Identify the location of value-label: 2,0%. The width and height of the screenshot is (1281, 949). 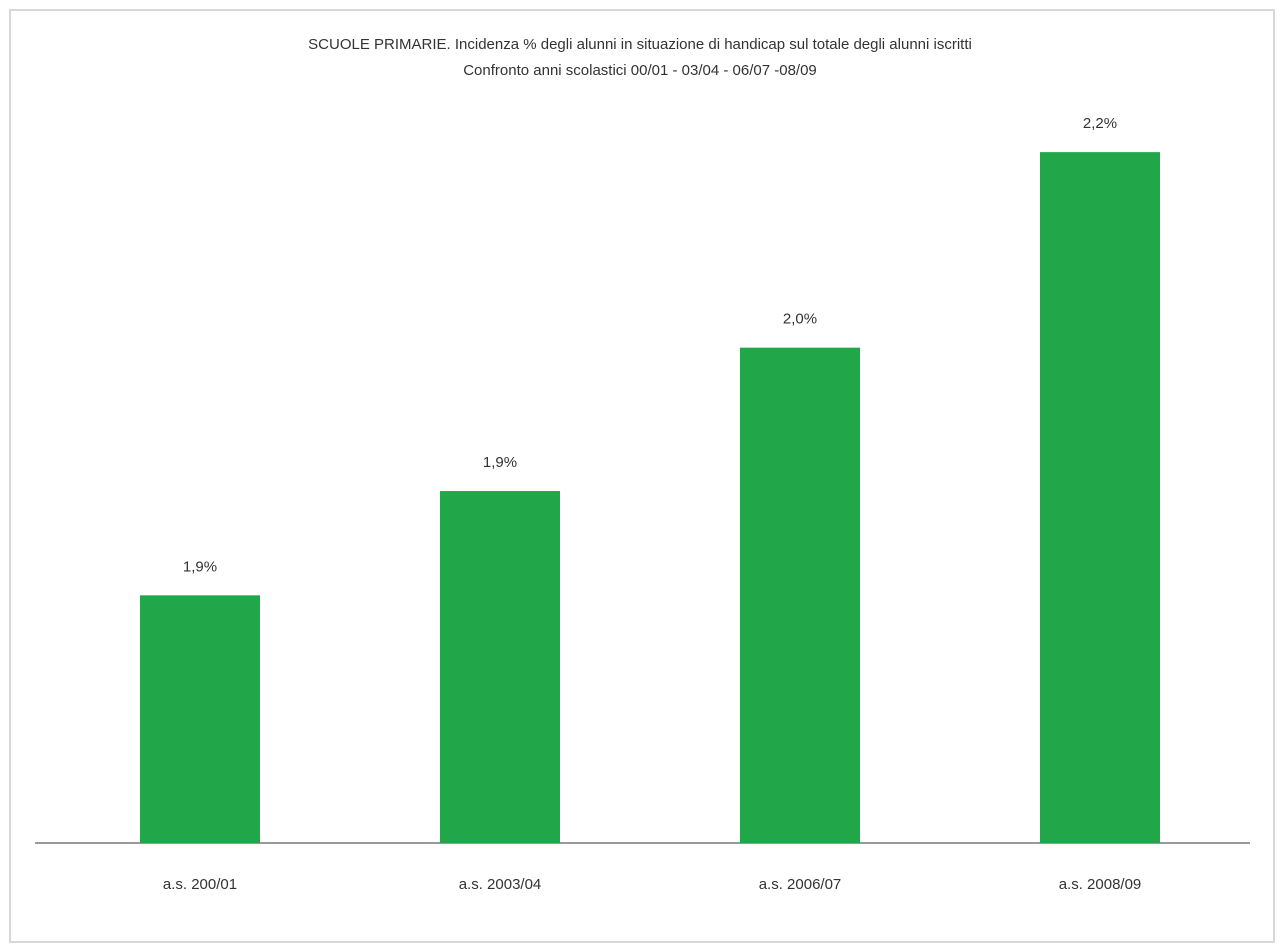
(800, 319).